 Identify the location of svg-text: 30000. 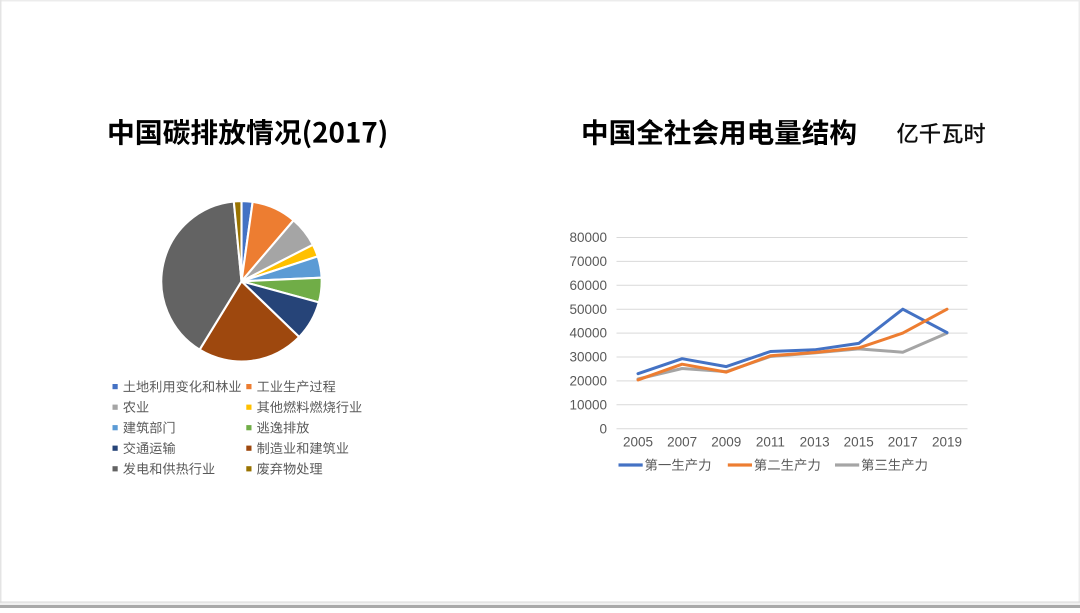
(588, 357).